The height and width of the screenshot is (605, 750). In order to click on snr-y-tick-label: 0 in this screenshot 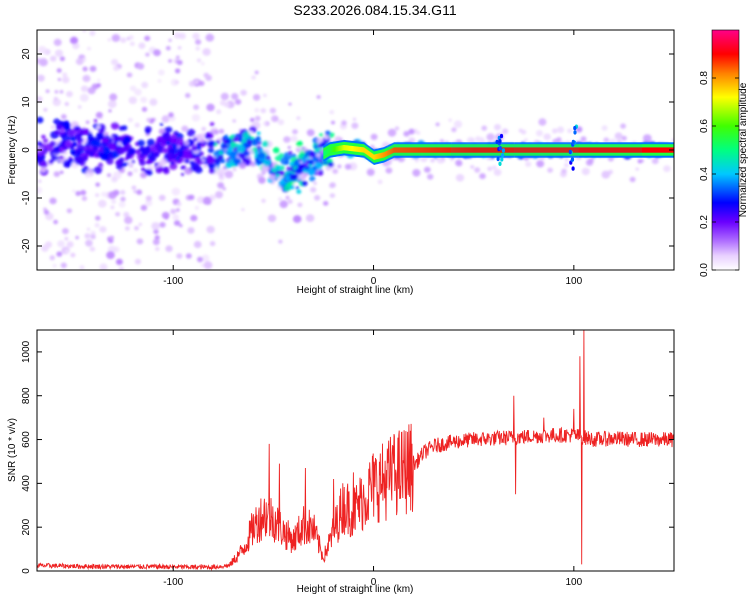, I will do `click(26, 571)`.